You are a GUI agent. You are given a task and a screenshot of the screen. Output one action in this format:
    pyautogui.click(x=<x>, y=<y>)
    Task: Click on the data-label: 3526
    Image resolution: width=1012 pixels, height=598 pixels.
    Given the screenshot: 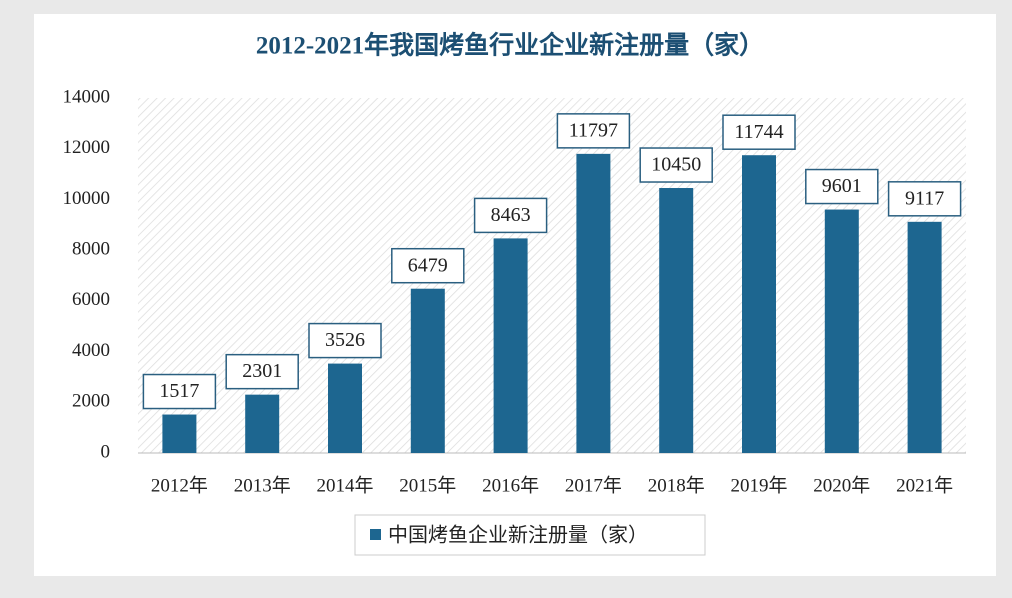 What is the action you would take?
    pyautogui.click(x=345, y=340)
    